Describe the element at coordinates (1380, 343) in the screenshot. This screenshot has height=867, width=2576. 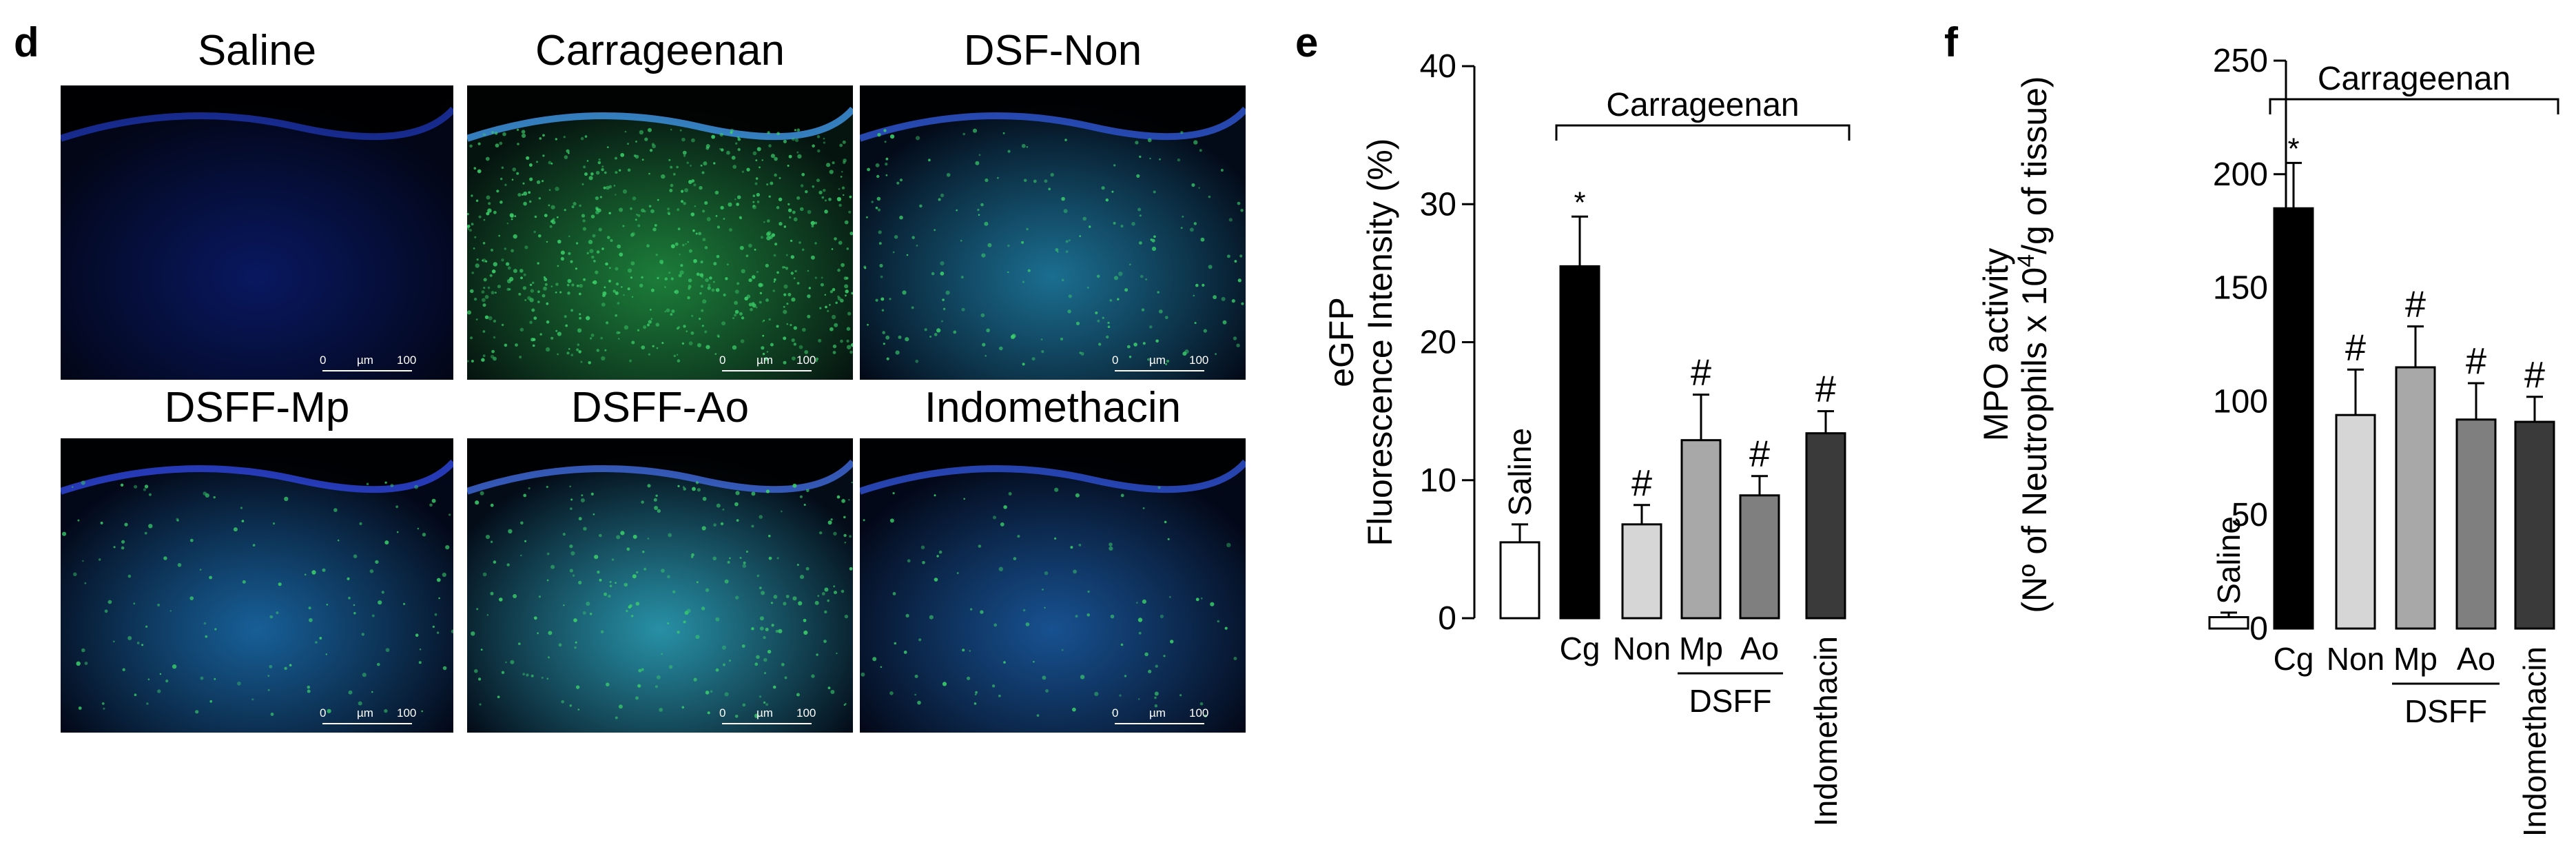
I see `y-axis-label-line2: Fluorescence Intensity (%)` at that location.